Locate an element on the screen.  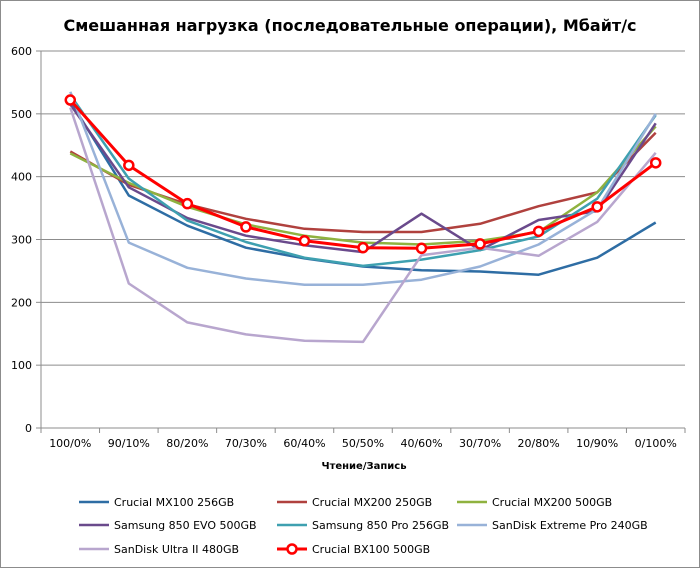
legend-label: Samsung 850 Pro 256GB is located at coordinates (380, 525).